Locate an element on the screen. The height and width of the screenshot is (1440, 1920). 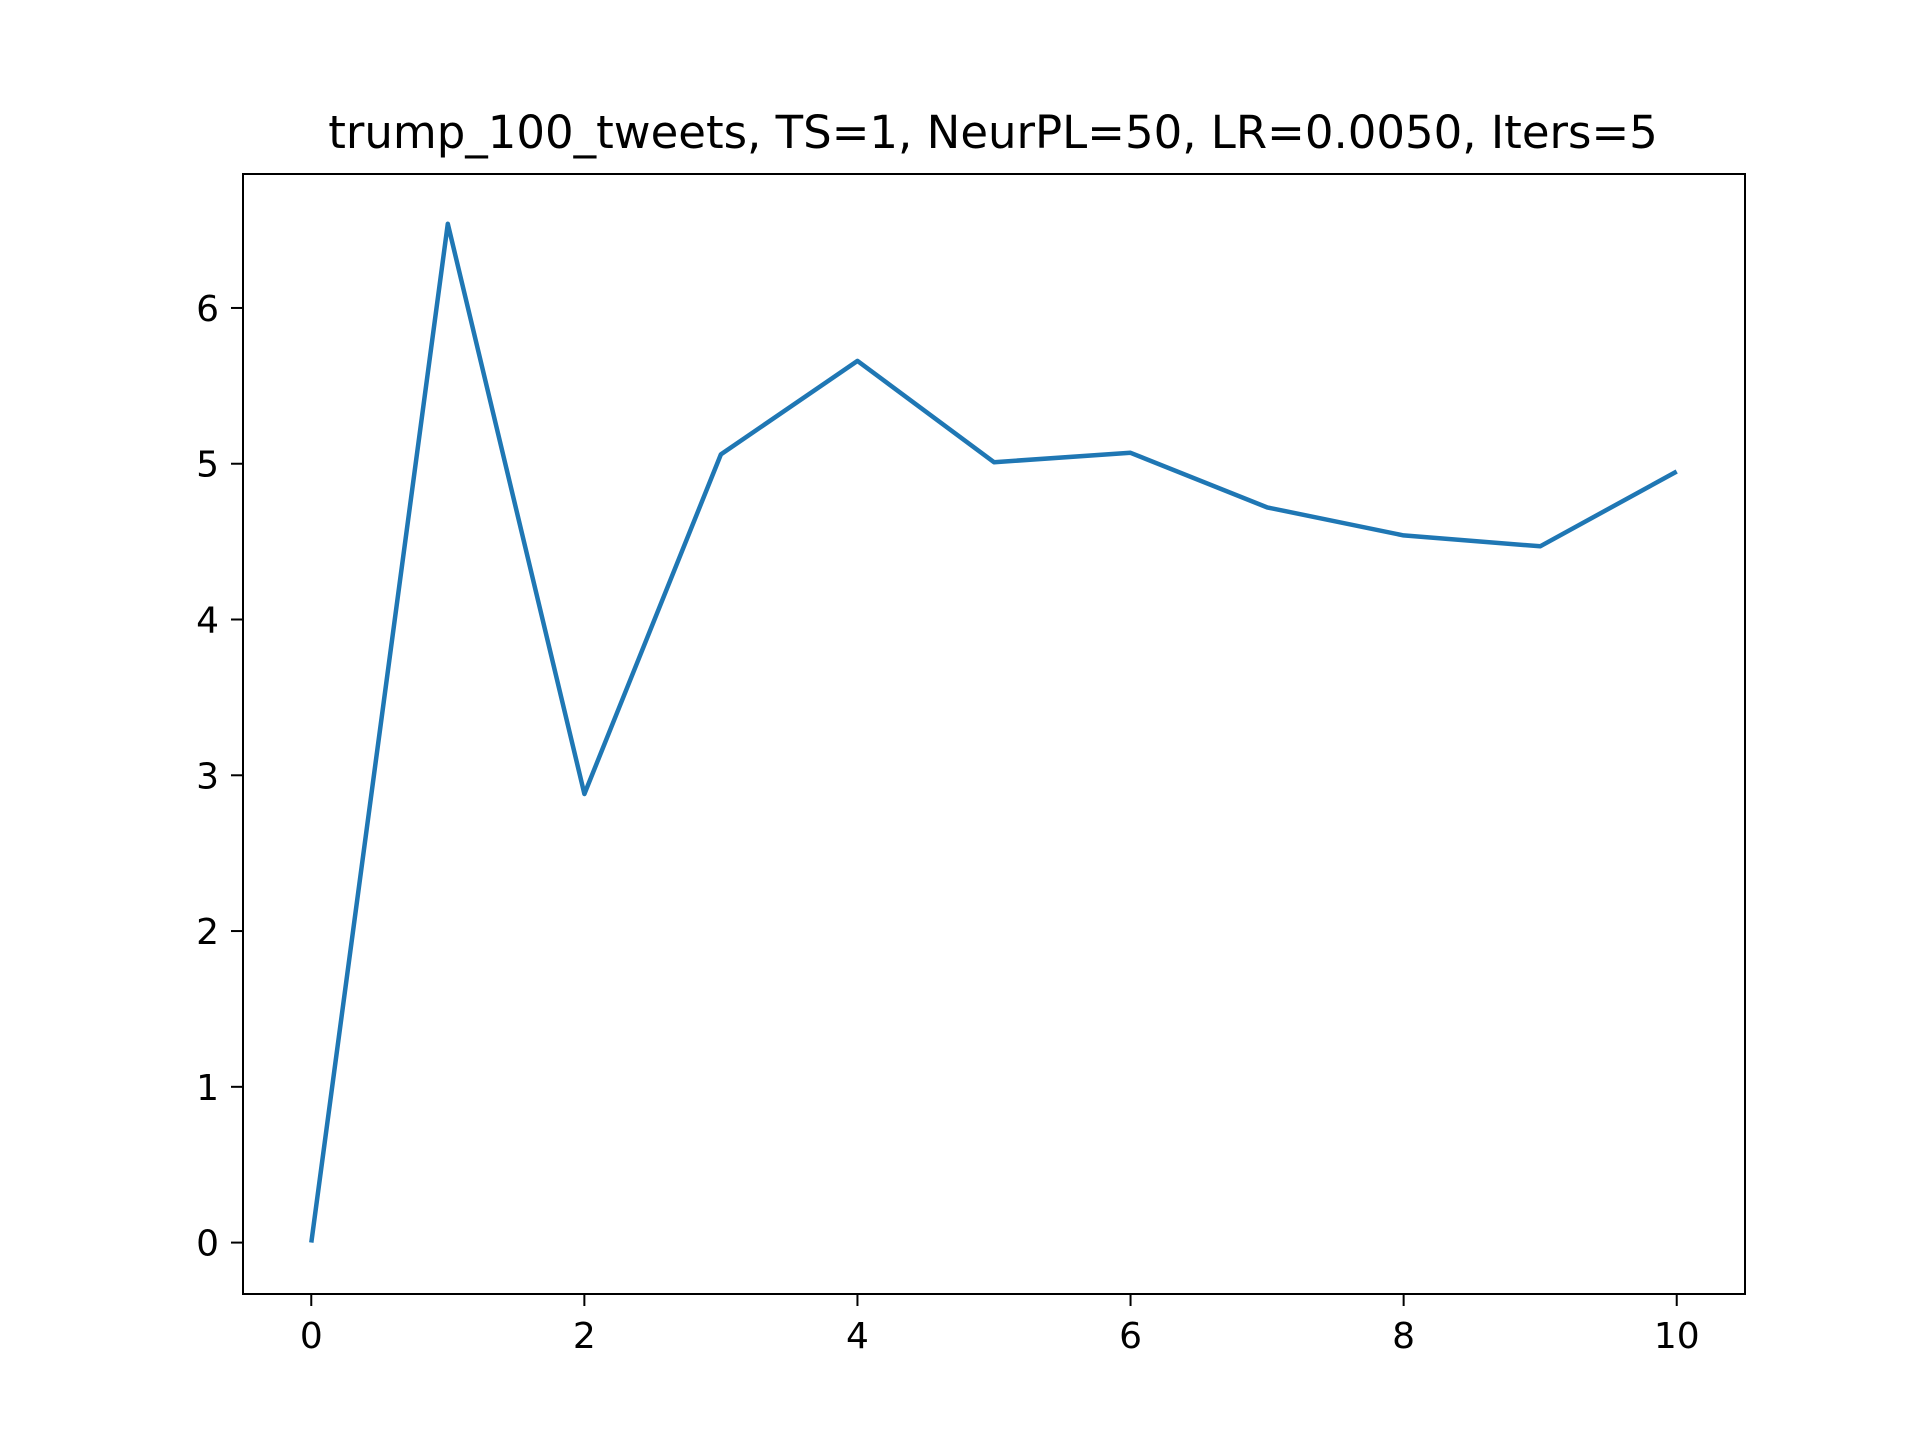
y-tick-label: 2 is located at coordinates (207, 932).